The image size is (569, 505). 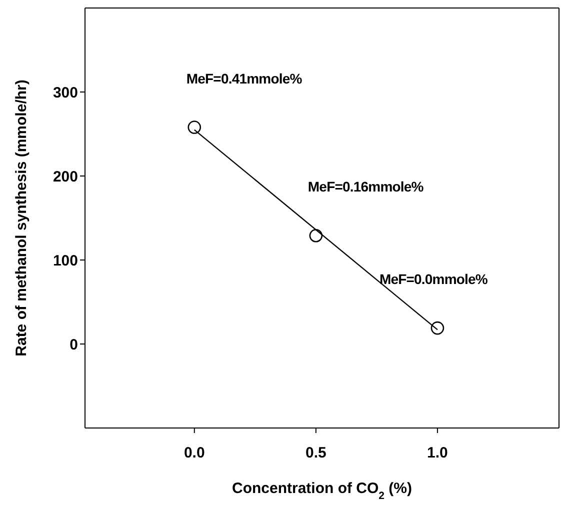 I want to click on x-tick-label: 1.0, so click(x=437, y=453).